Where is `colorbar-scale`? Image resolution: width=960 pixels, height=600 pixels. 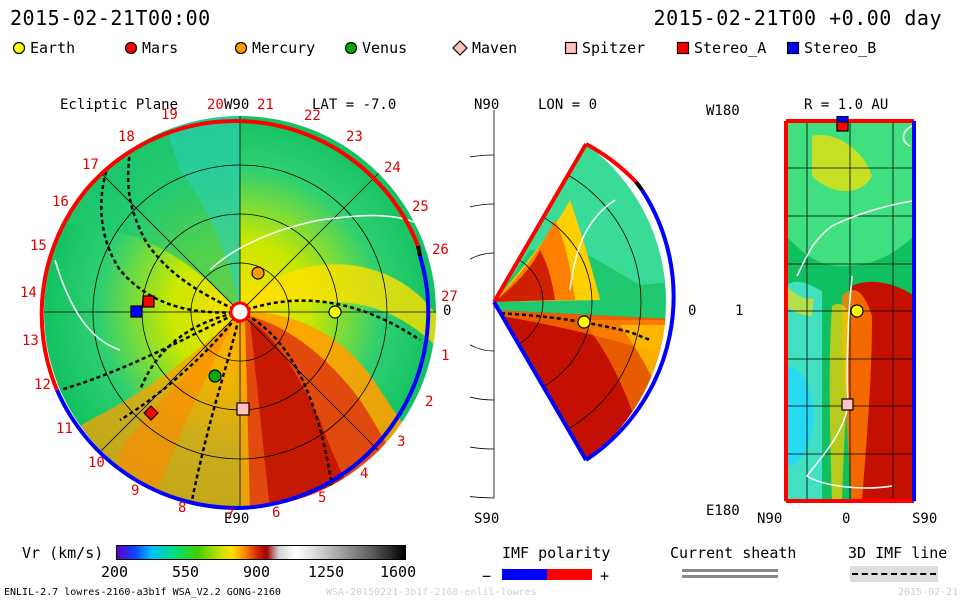
colorbar-scale is located at coordinates (261, 552).